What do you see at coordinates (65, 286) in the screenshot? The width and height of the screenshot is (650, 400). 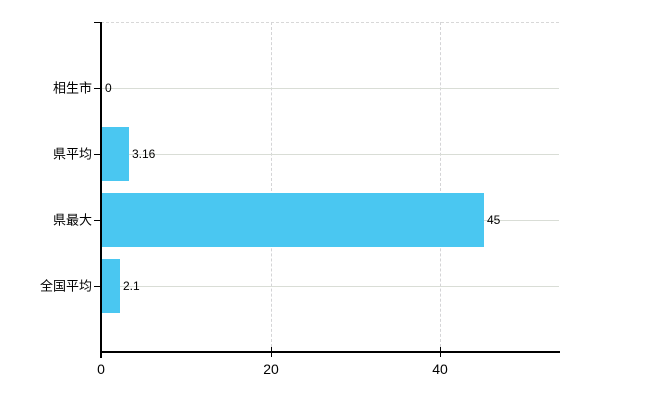 I see `category-label: 全国平均` at bounding box center [65, 286].